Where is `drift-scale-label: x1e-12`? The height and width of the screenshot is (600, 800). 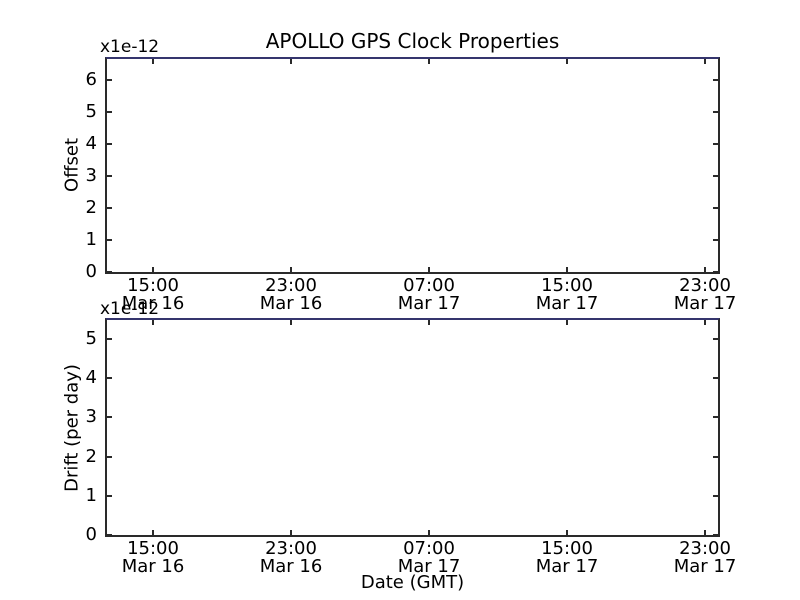
drift-scale-label: x1e-12 is located at coordinates (130, 309).